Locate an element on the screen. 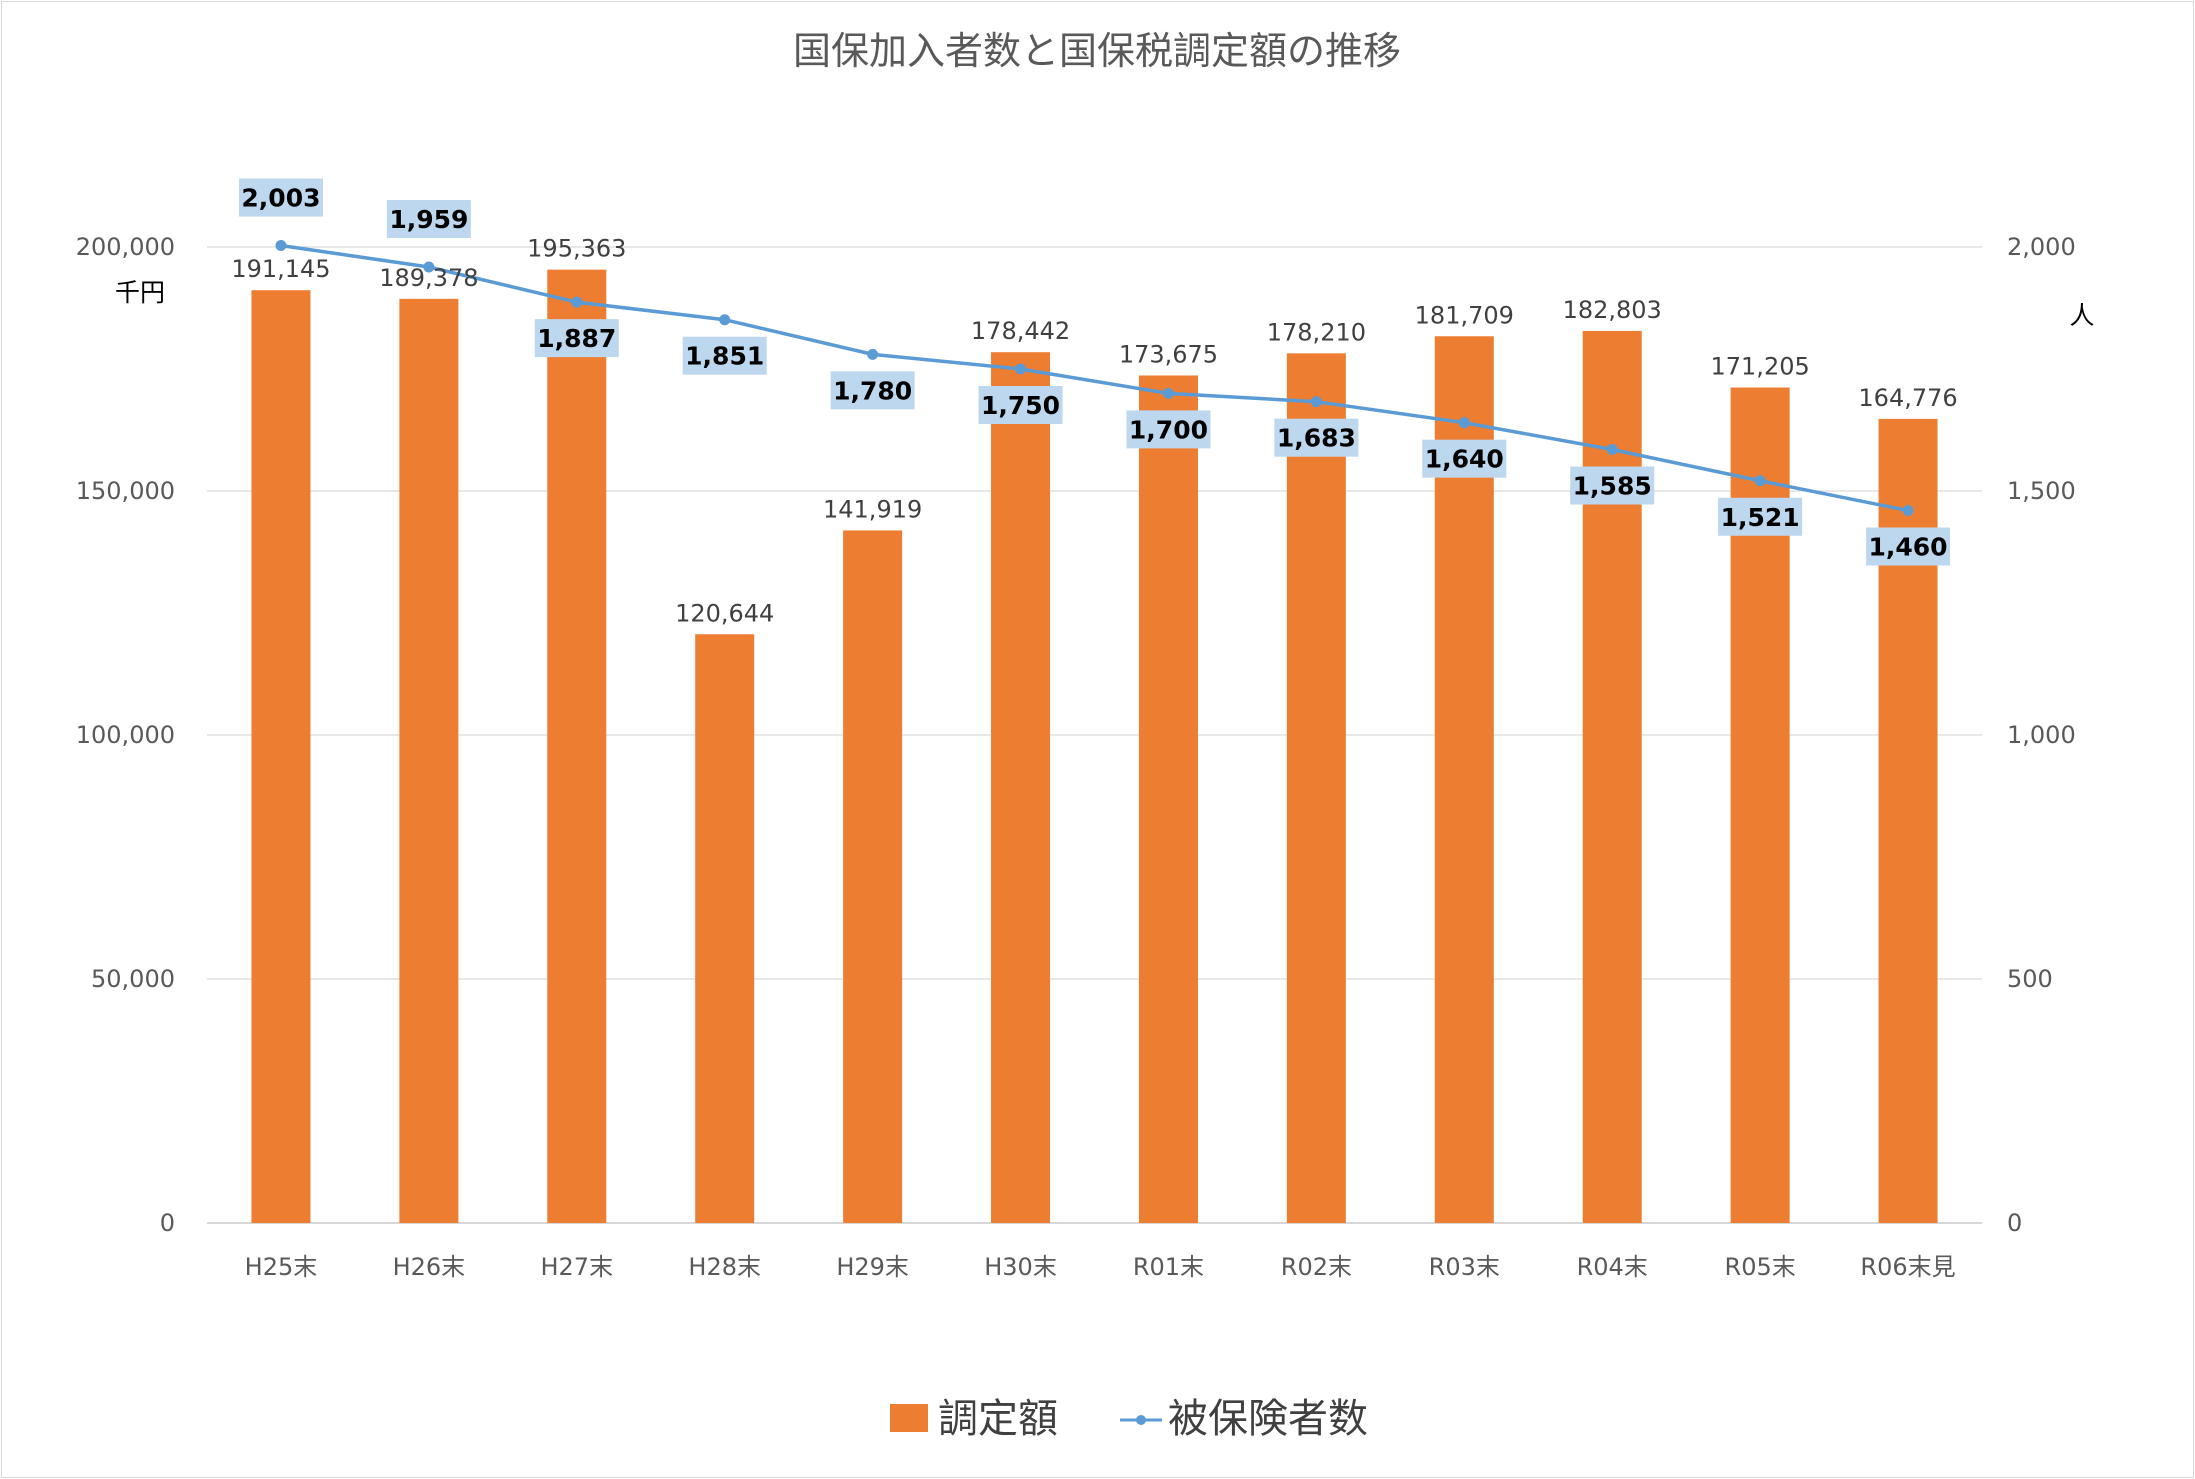  left-axis-tick-label: 100,000 is located at coordinates (125, 735).